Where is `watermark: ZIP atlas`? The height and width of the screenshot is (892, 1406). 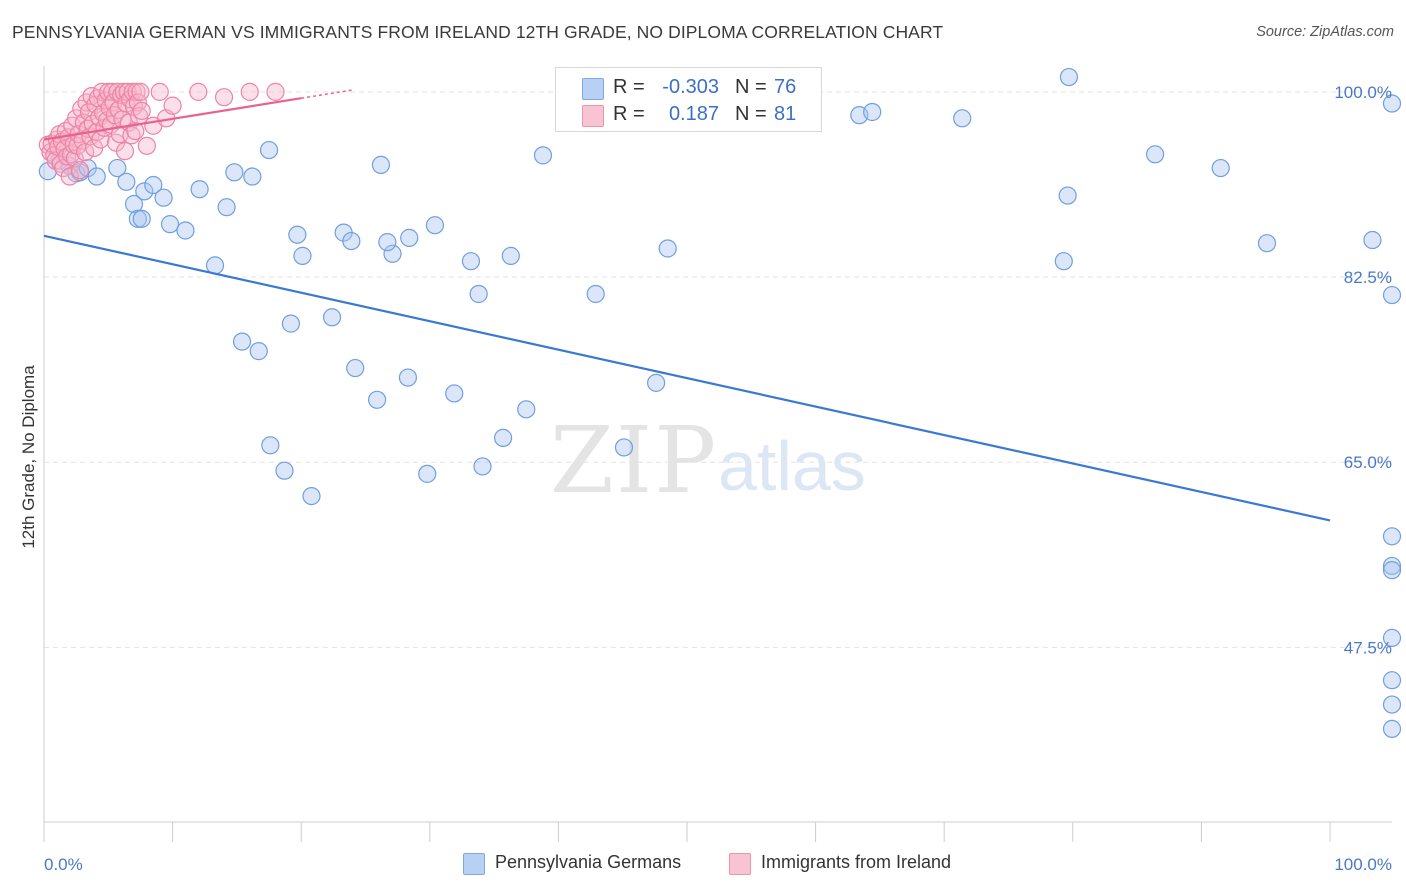
watermark: ZIP atlas is located at coordinates (708, 460).